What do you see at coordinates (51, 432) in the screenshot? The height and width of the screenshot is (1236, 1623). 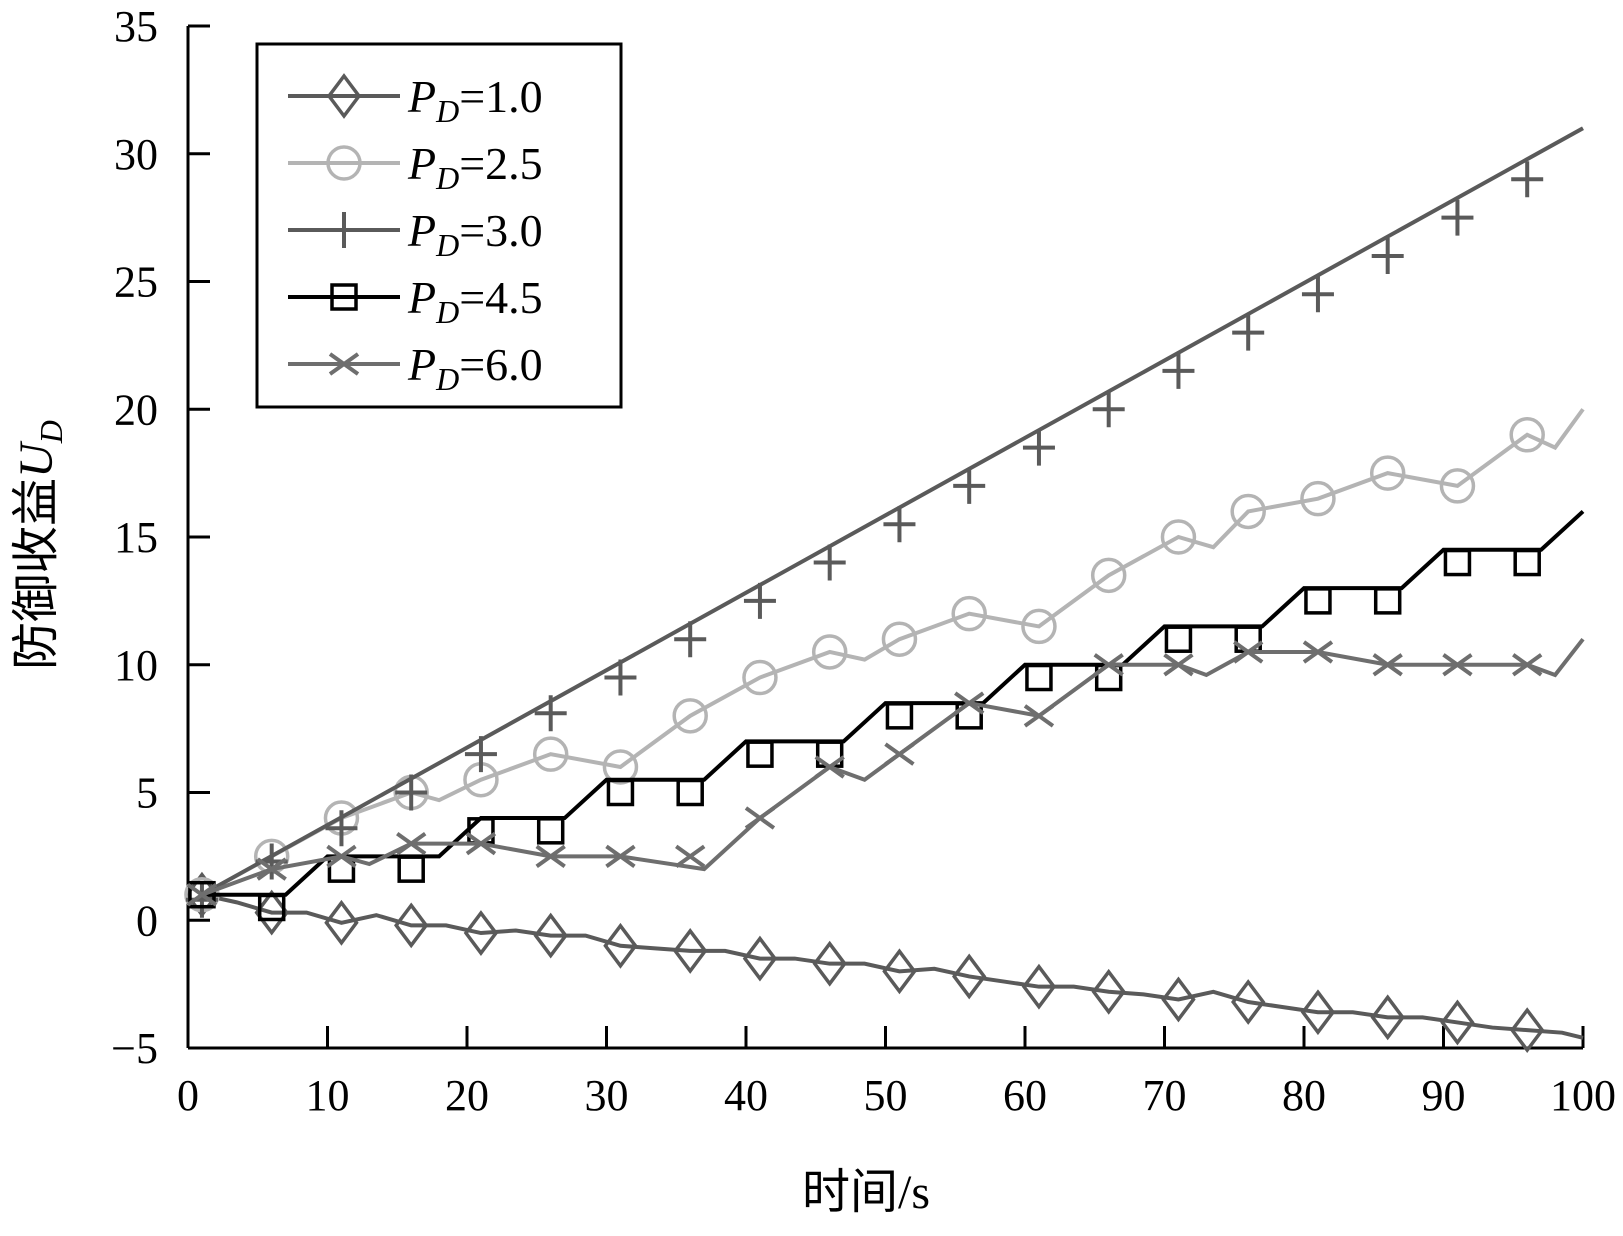 I see `y-axis-title-subscript: D` at bounding box center [51, 432].